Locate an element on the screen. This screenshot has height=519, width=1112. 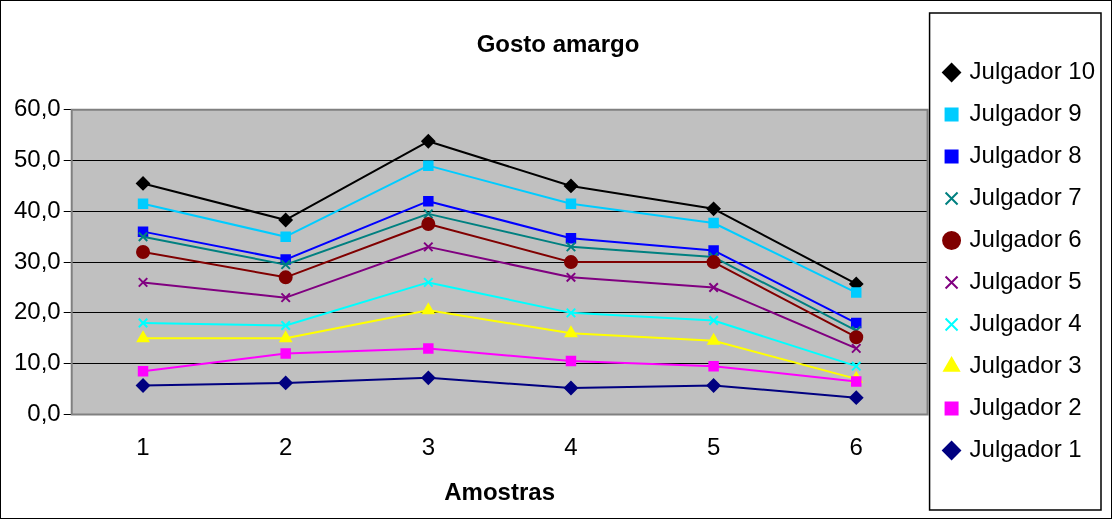
y-tick-label: 50,0 is located at coordinates (37, 159).